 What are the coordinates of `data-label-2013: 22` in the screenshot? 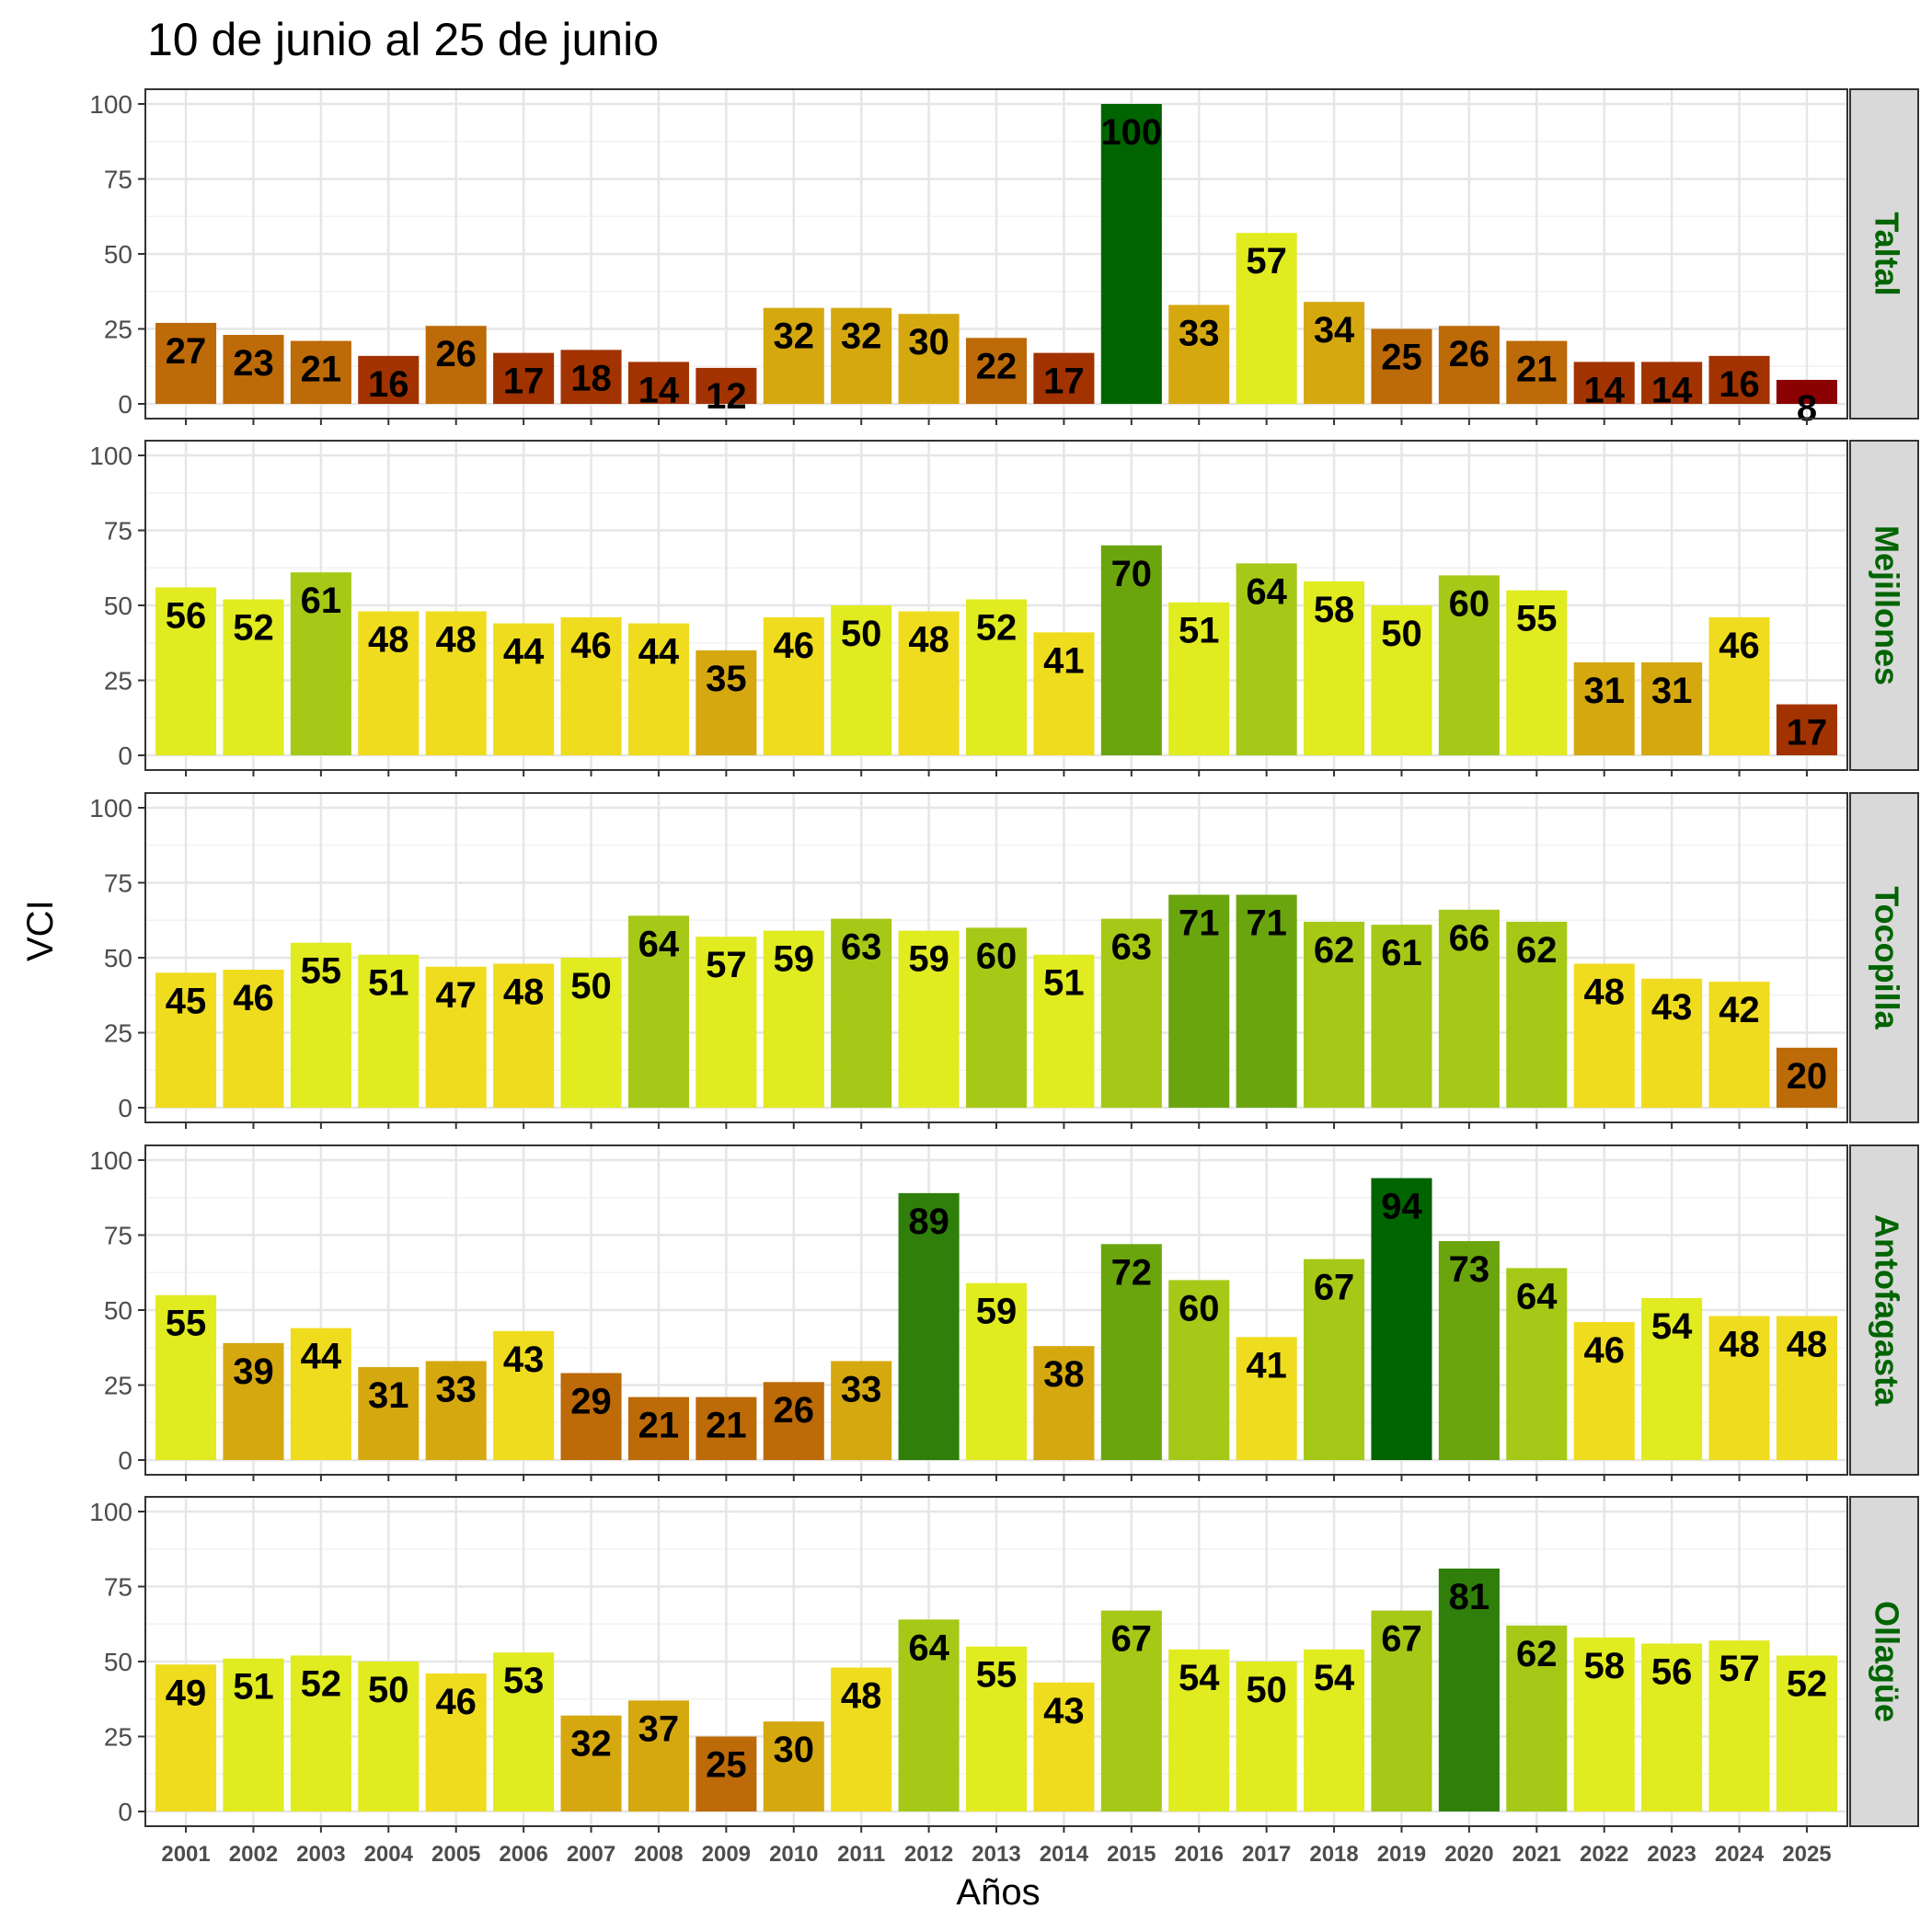 It's located at (997, 366).